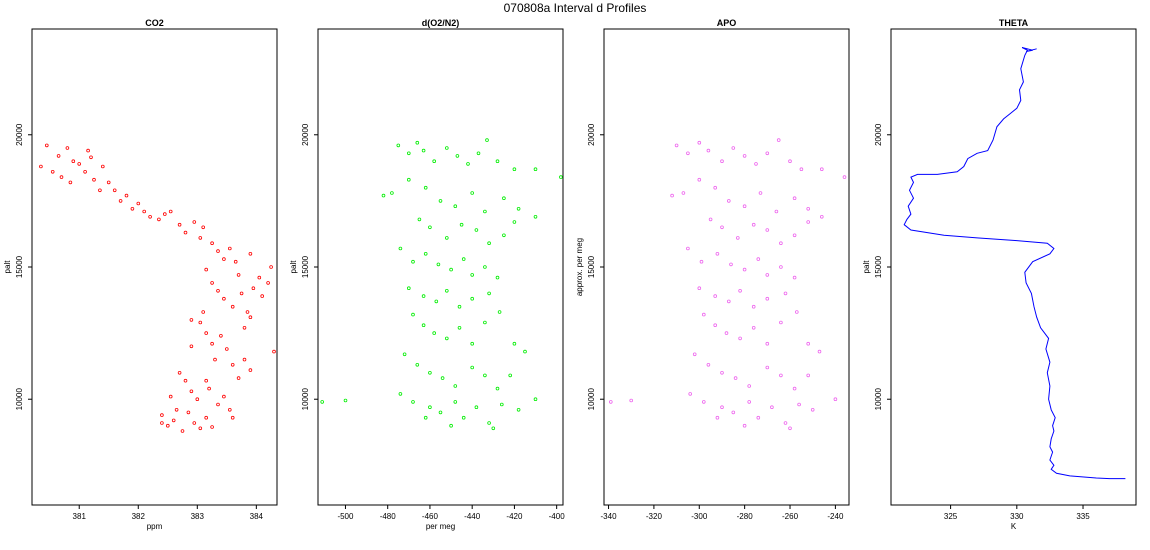  I want to click on x-axis-label: K, so click(1014, 526).